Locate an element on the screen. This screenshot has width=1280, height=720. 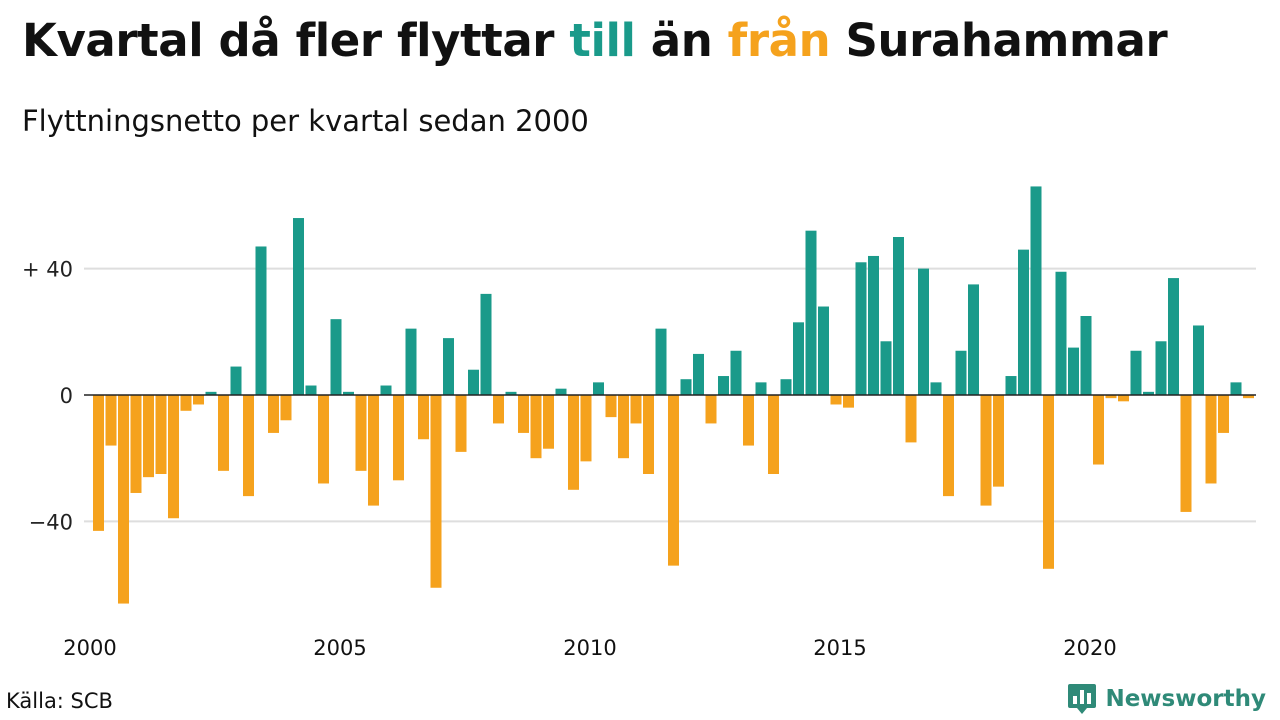
x-tick-label: 2000 is located at coordinates (89, 648).